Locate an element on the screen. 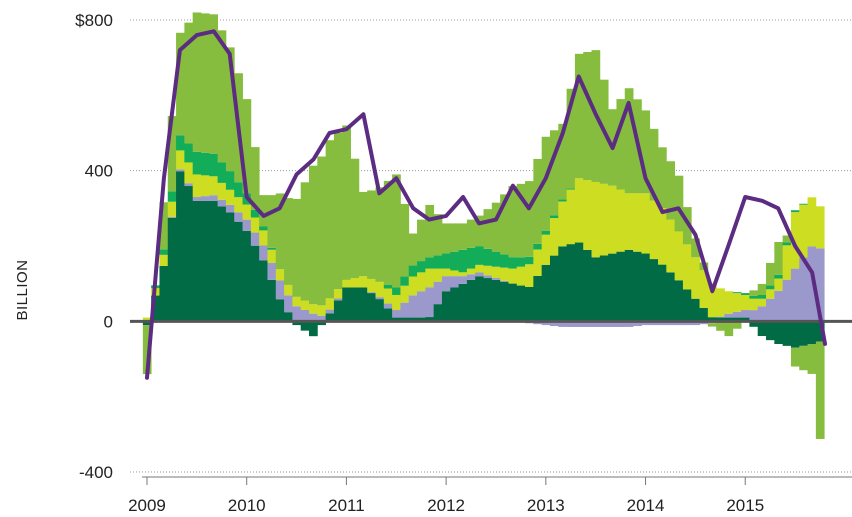 The image size is (852, 517). y-tick-label: -400 is located at coordinates (96, 472).